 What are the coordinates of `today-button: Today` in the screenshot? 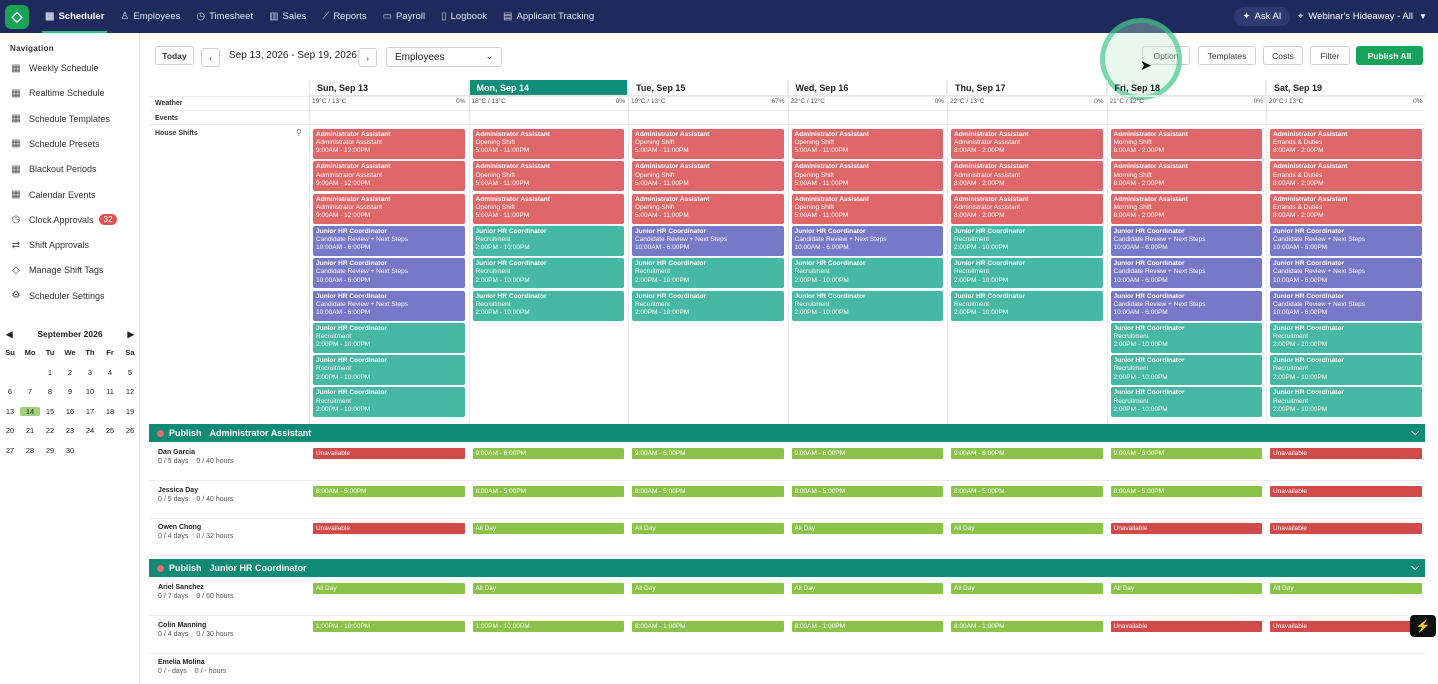 It's located at (174, 55).